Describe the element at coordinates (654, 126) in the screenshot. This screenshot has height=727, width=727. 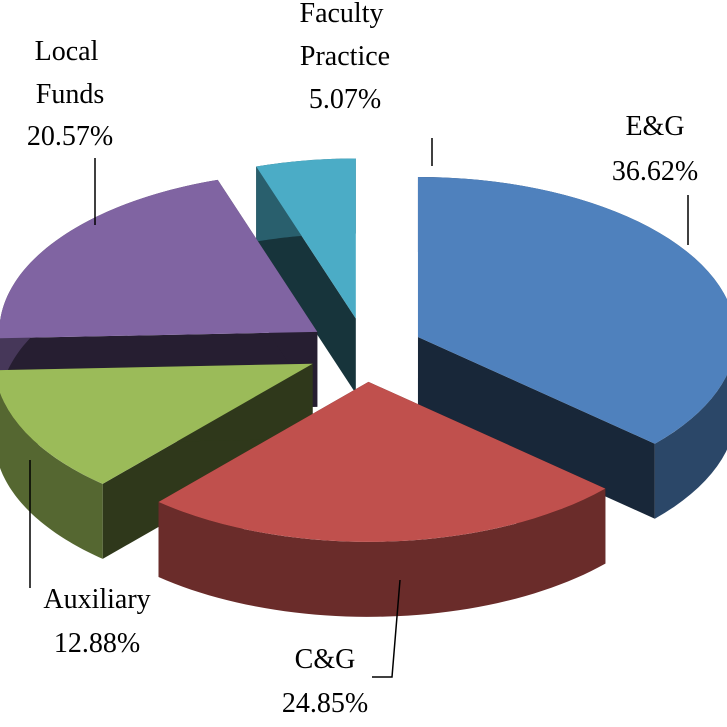
I see `category-label: E&G` at that location.